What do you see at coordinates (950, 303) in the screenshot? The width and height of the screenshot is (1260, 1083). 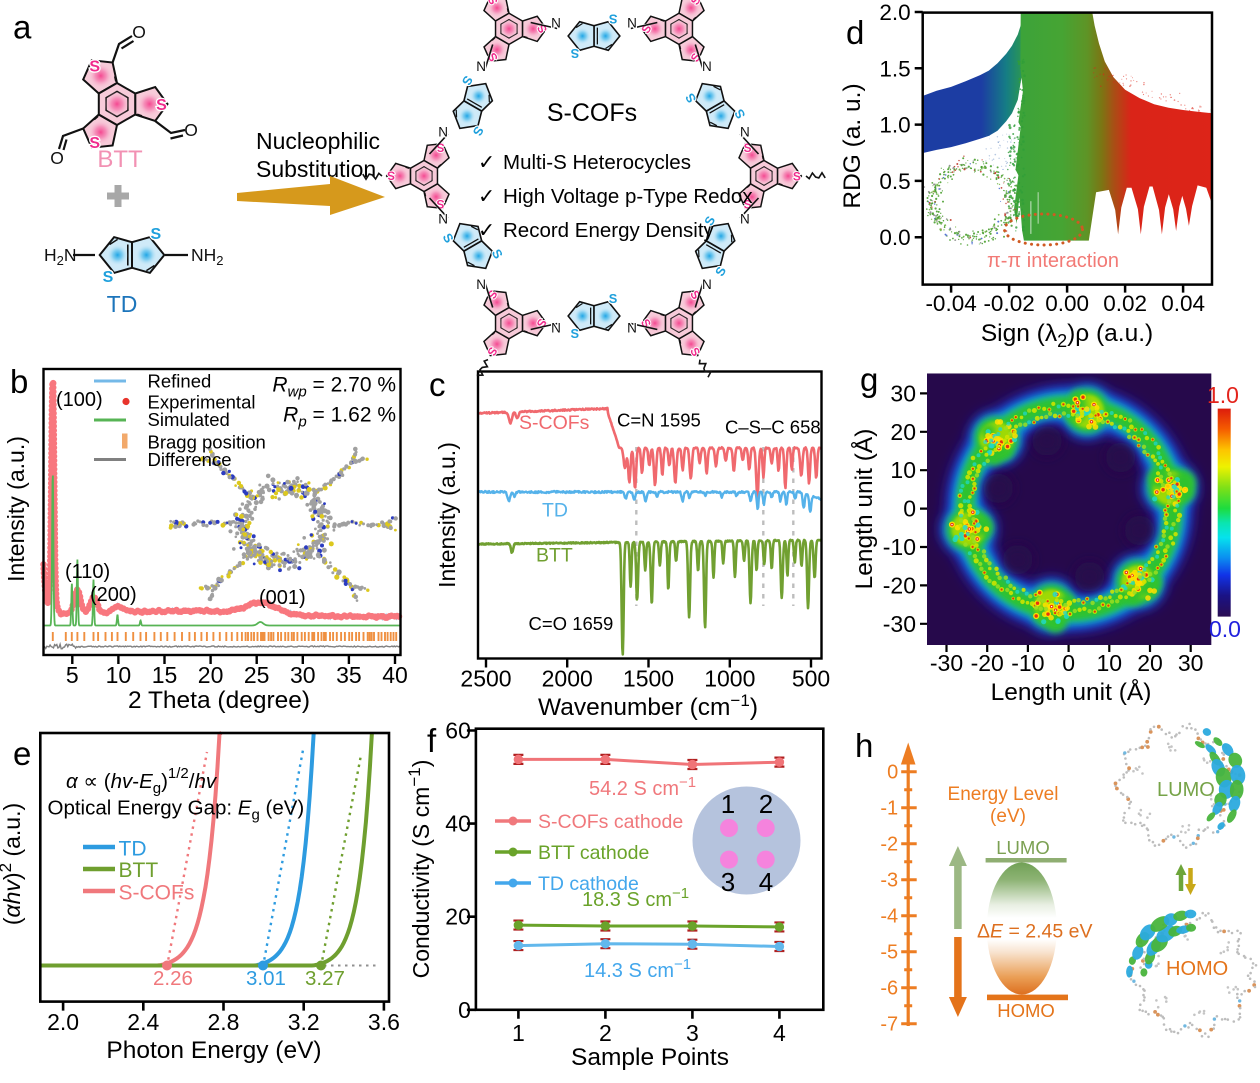 I see `svg-text: -0.04` at bounding box center [950, 303].